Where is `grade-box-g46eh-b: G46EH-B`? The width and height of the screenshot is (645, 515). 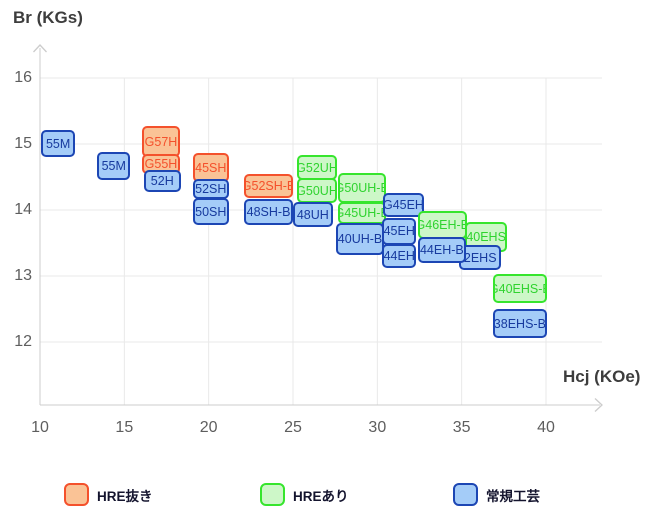
grade-box-g46eh-b: G46EH-B is located at coordinates (442, 225).